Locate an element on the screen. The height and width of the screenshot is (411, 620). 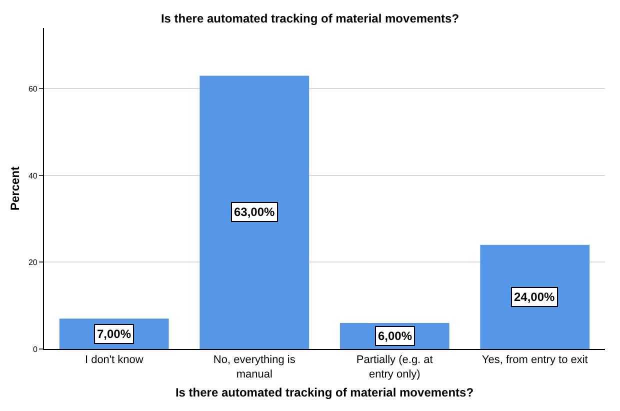
y-tick-label: 0 is located at coordinates (35, 349).